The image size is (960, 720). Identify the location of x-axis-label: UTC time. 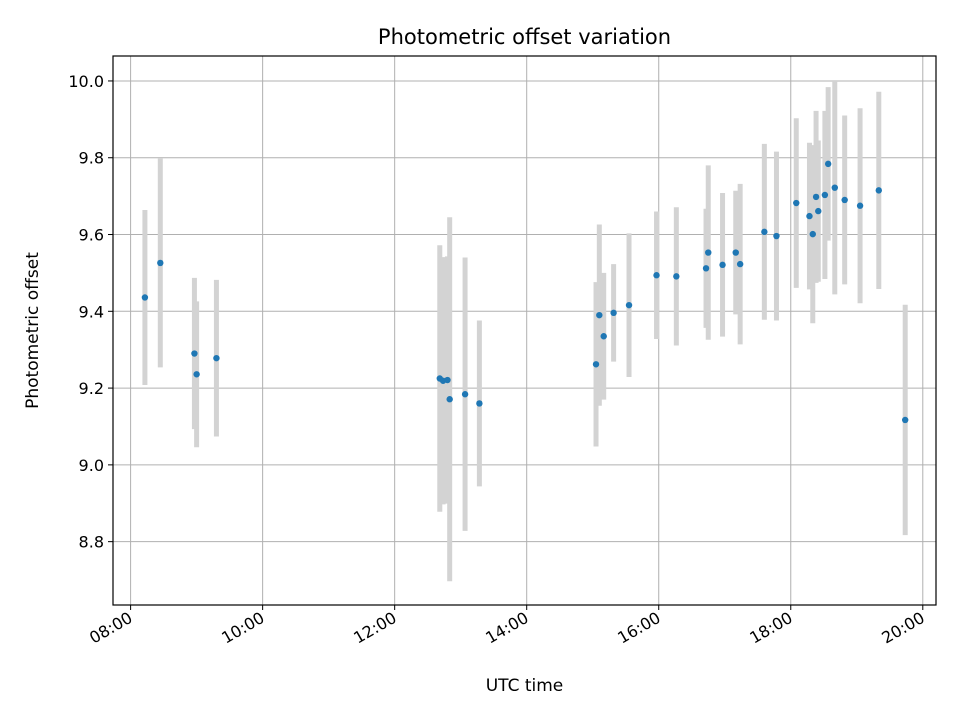
(525, 686).